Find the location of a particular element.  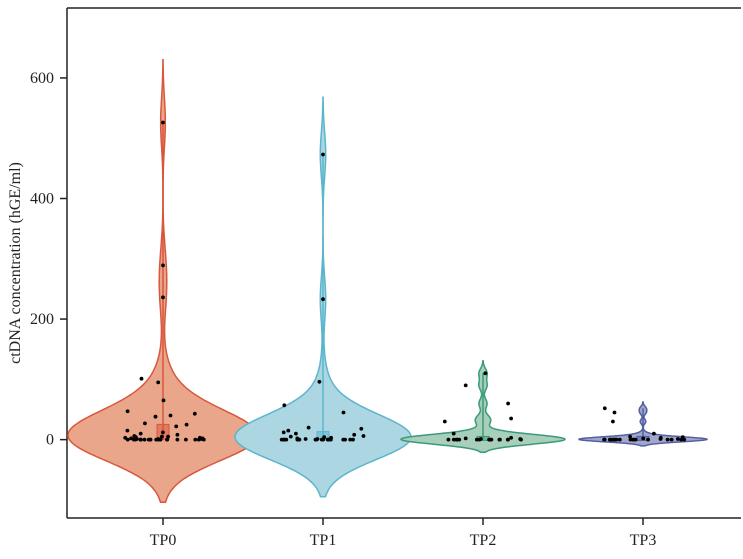

x-tick-label-tp3: TP3 is located at coordinates (643, 540).